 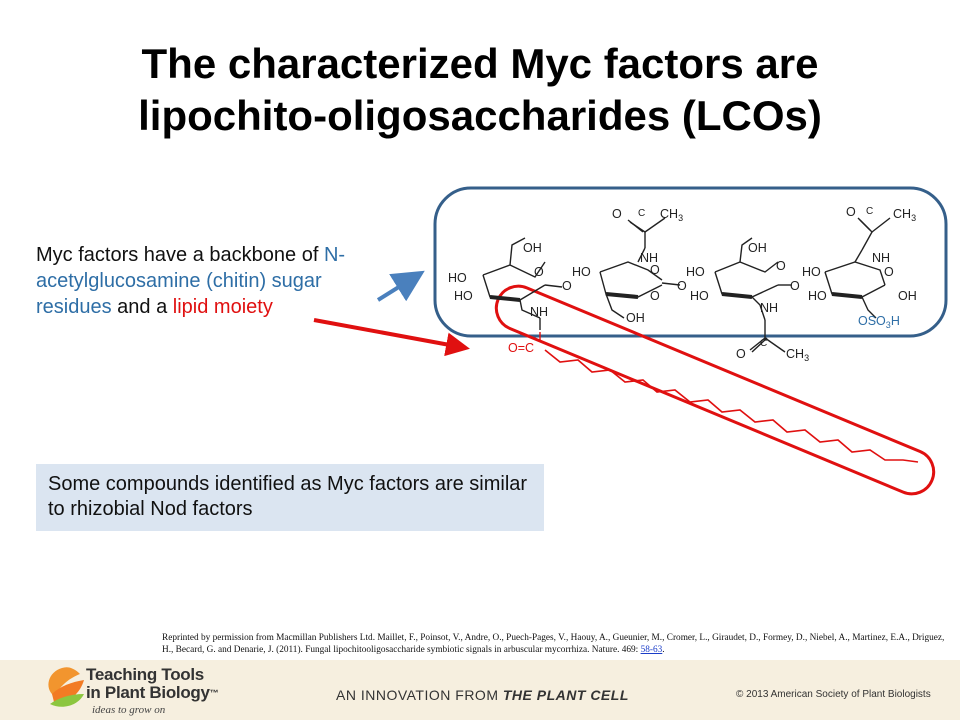 I want to click on label-oso3h: OSO3H, so click(x=879, y=322).